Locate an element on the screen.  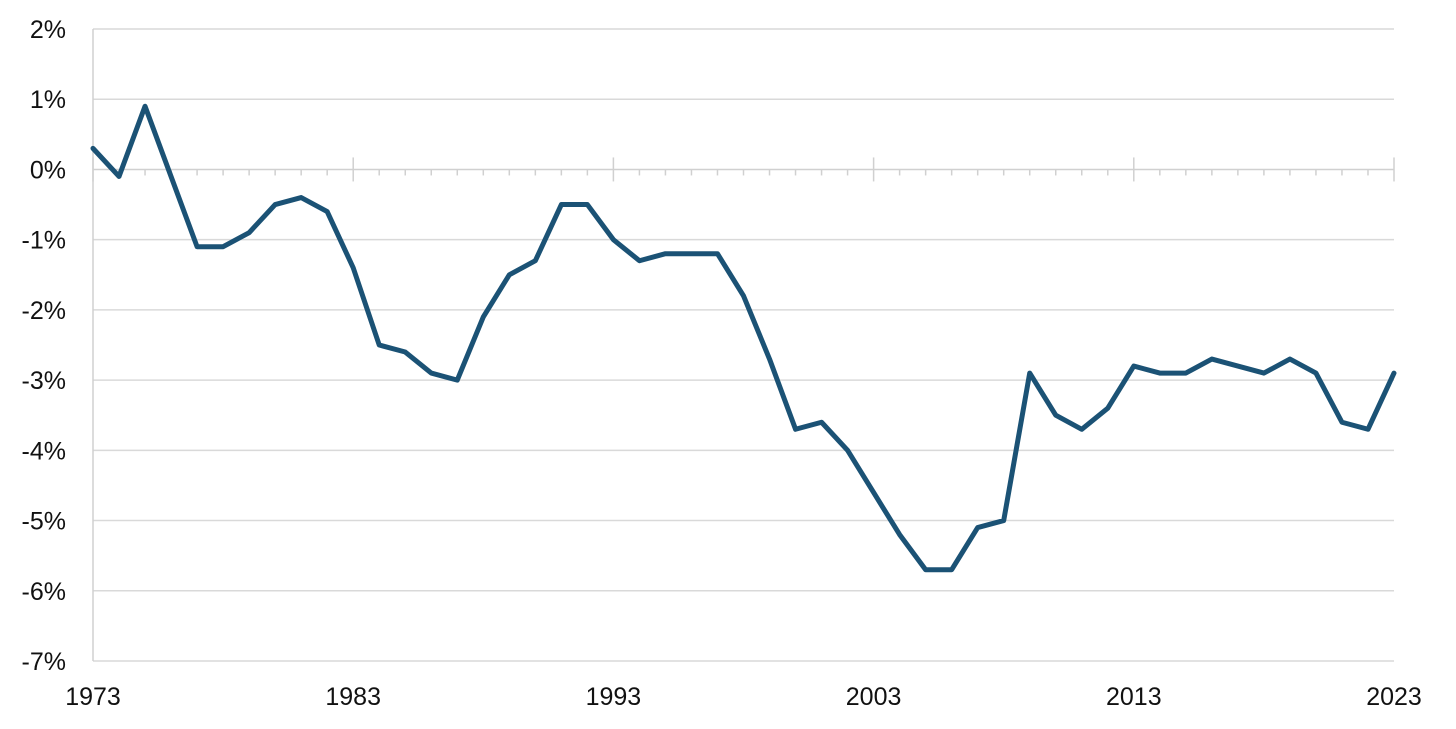
y-tick-label: -4% is located at coordinates (44, 451).